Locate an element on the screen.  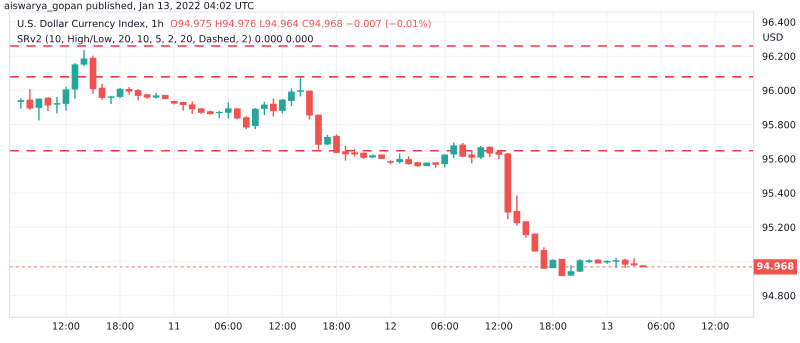
x-tick-label: 13 is located at coordinates (607, 326).